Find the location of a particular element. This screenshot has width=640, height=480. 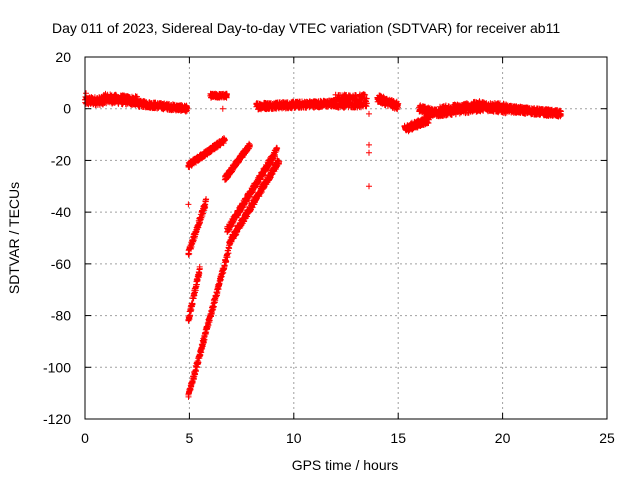

series-outliers is located at coordinates (227, 149).